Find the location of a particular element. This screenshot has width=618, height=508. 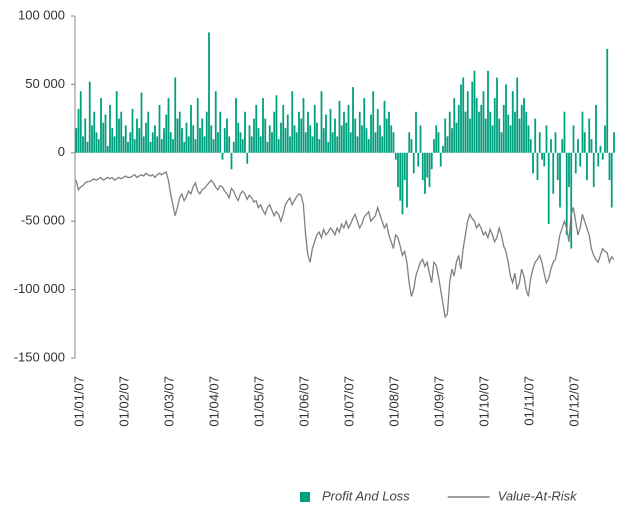

y-tick-label: 100 000 is located at coordinates (41, 14).